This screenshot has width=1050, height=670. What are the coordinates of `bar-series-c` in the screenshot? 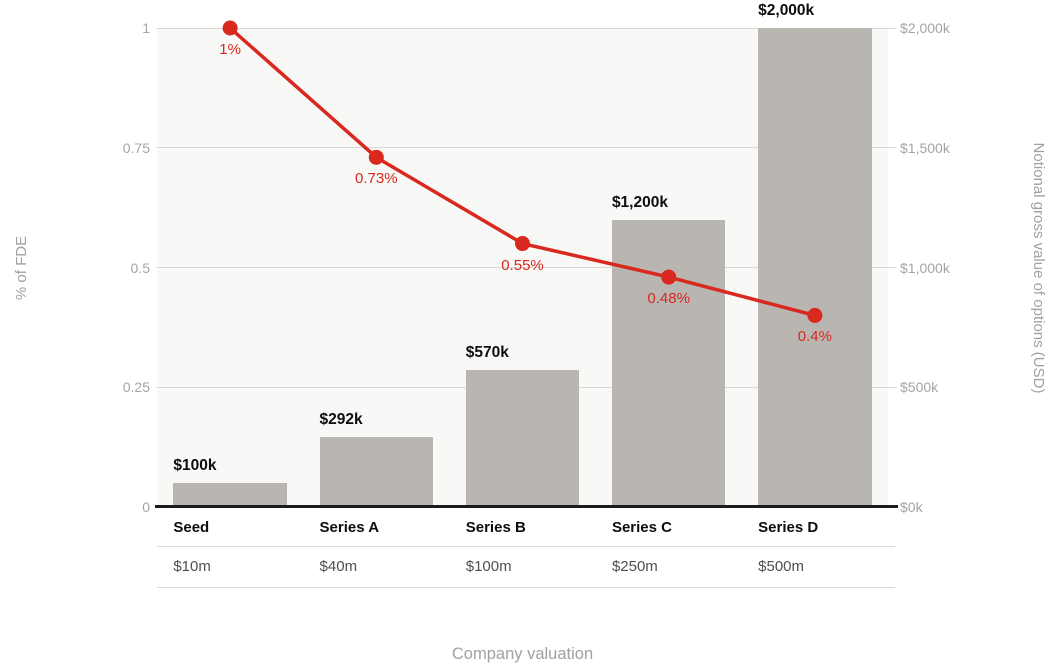 It's located at (668, 363).